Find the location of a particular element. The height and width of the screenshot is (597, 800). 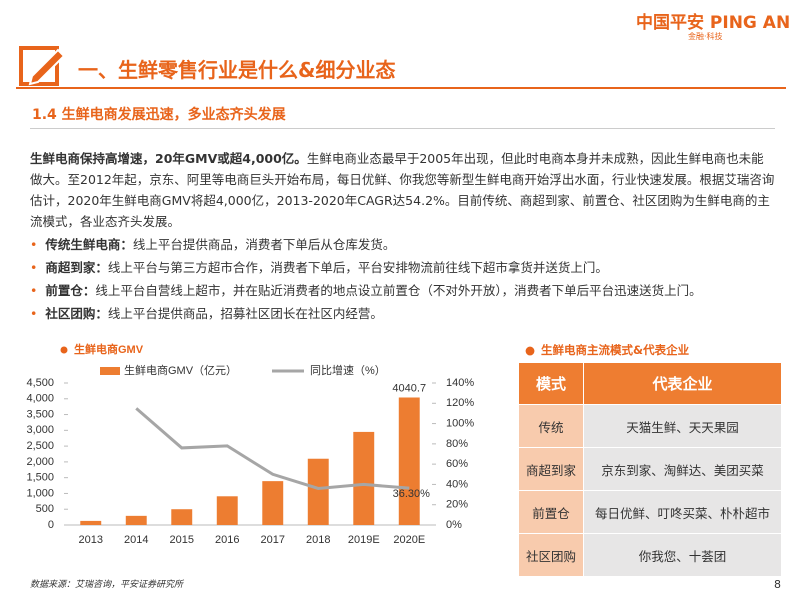

line-value-label: 36.30% is located at coordinates (412, 494).